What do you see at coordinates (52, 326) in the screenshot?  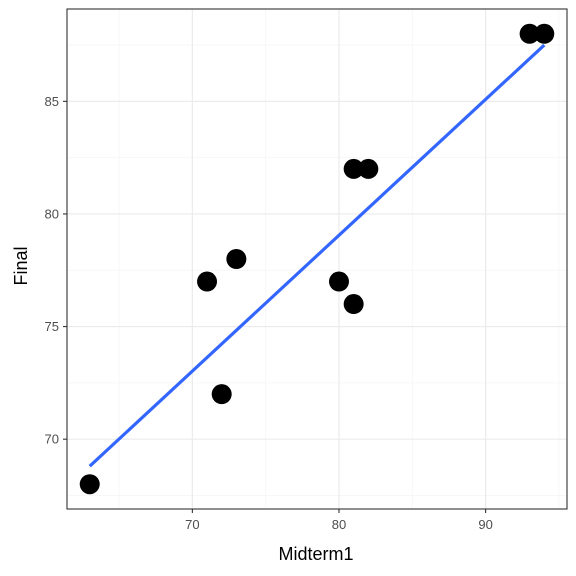 I see `y-tick-label: 75` at bounding box center [52, 326].